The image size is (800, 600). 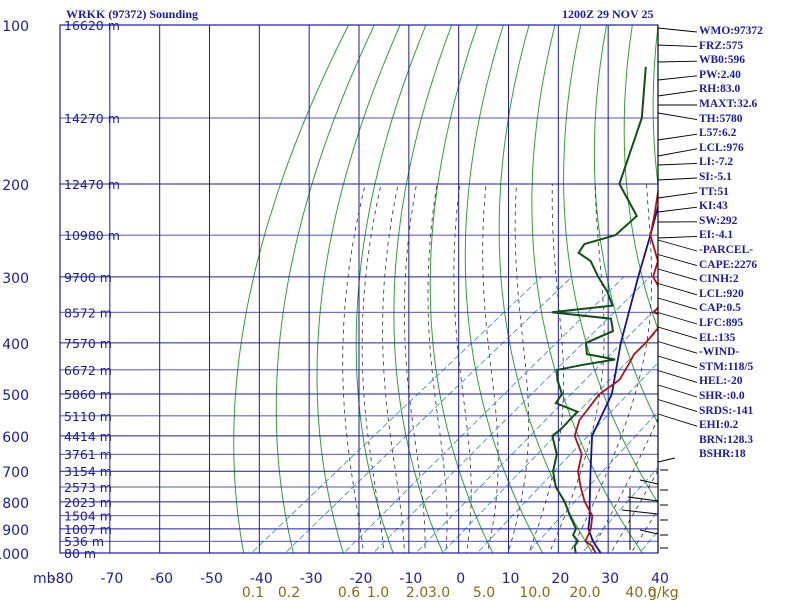 I want to click on temperature-tick-label: 10, so click(x=511, y=579).